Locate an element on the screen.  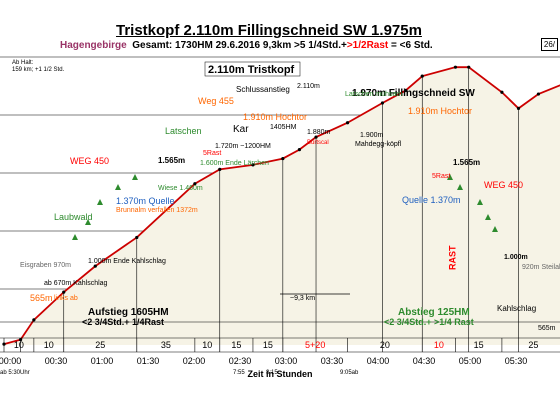
annotation-kar: Kar is located at coordinates (241, 129).